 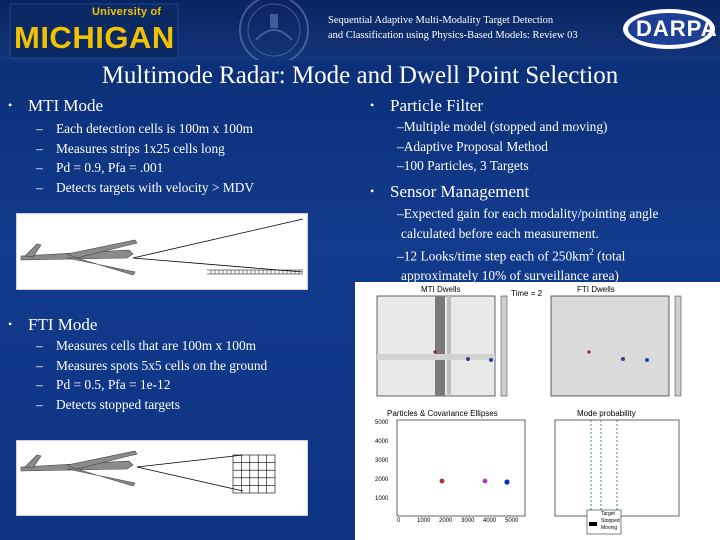 I want to click on time-label: Time = 2, so click(x=527, y=293).